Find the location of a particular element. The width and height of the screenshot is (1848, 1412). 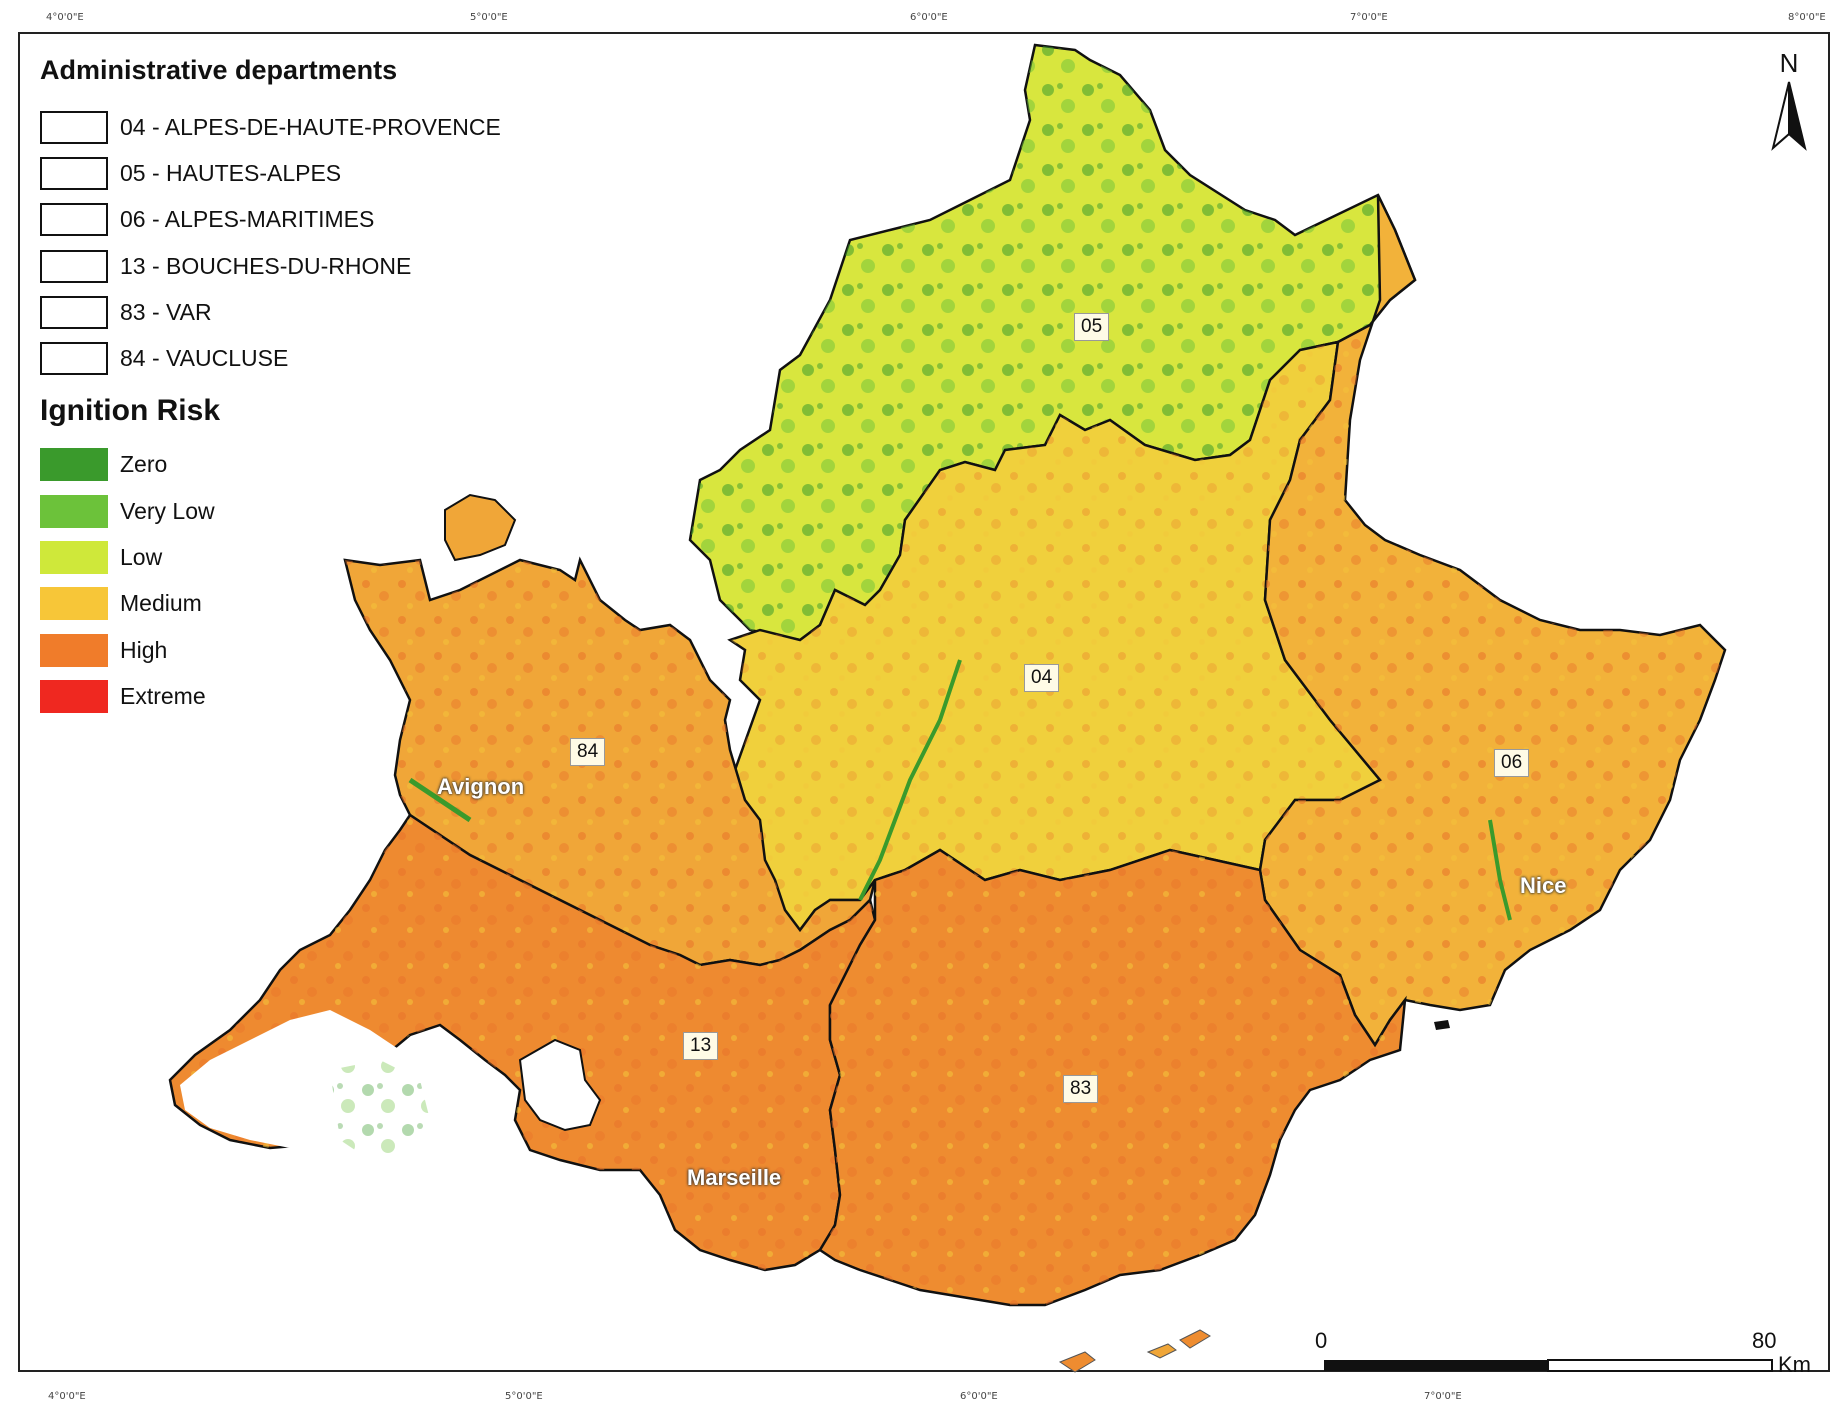

legend-department-item: 05 - HAUTES-ALPES is located at coordinates (320, 173).